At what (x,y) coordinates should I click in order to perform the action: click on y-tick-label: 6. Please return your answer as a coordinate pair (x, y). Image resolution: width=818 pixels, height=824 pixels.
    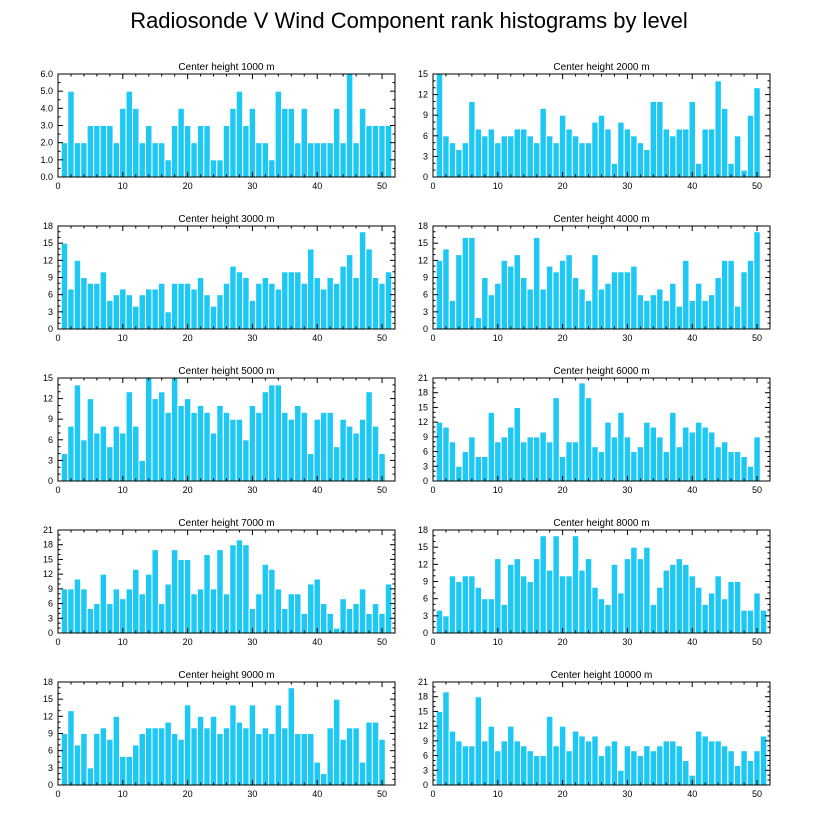
    Looking at the image, I should click on (50, 751).